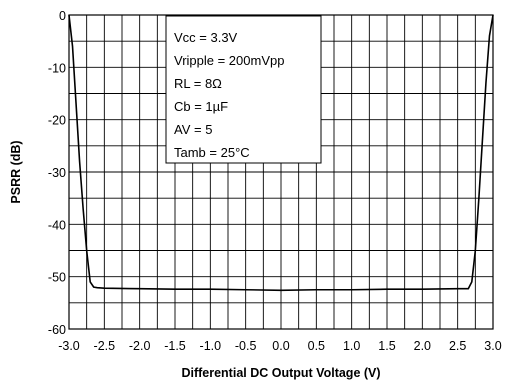 The image size is (507, 385). I want to click on x-tick-label: -2.5, so click(105, 346).